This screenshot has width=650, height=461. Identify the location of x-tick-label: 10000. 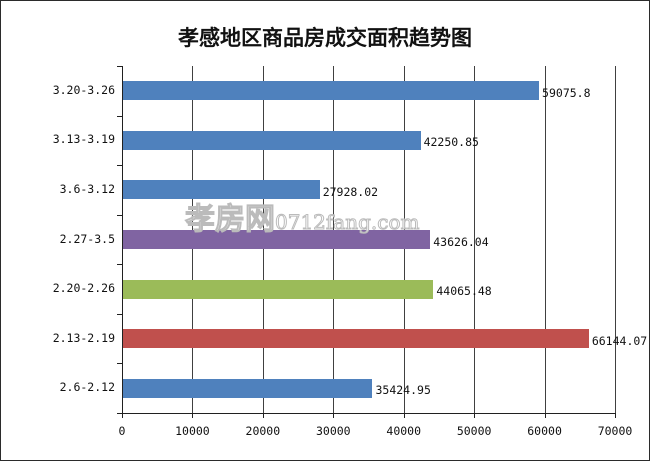
(192, 431).